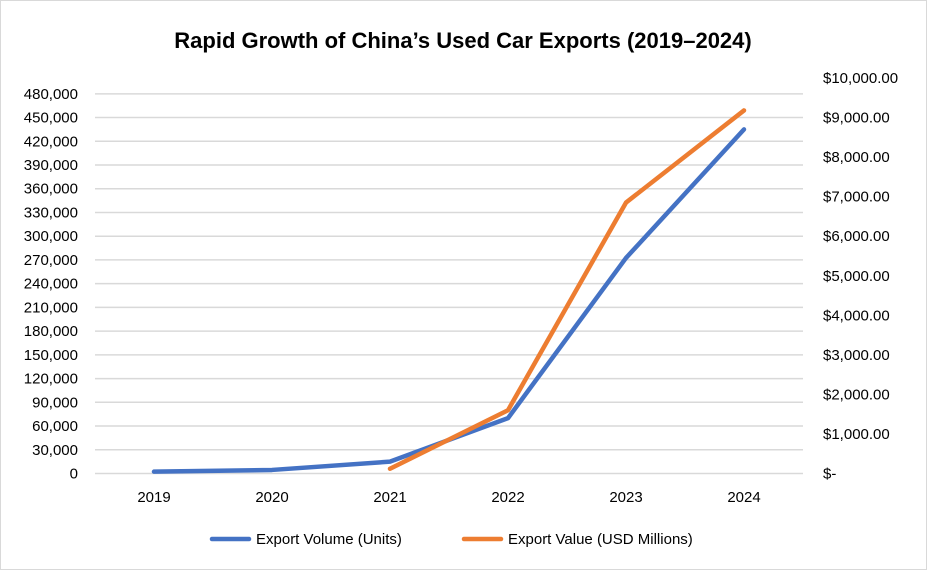 The height and width of the screenshot is (570, 927). What do you see at coordinates (856, 197) in the screenshot?
I see `right-axis-tick-label: $7,000.00` at bounding box center [856, 197].